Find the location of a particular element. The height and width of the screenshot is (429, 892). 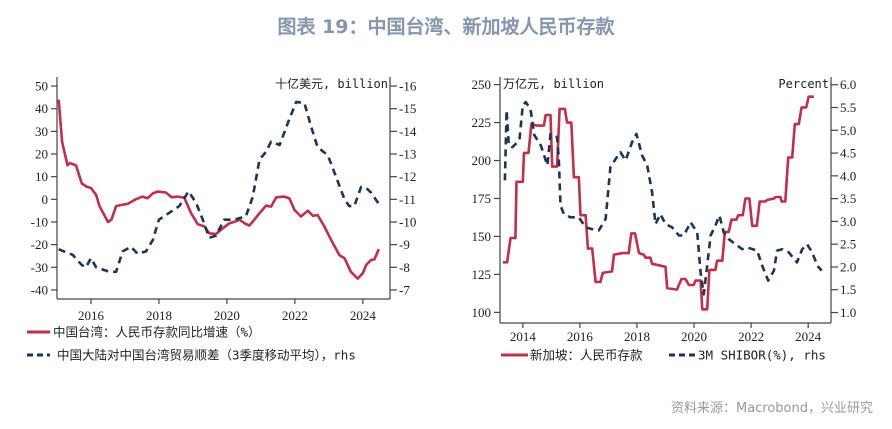

right-tick-label: -13 is located at coordinates (407, 154).